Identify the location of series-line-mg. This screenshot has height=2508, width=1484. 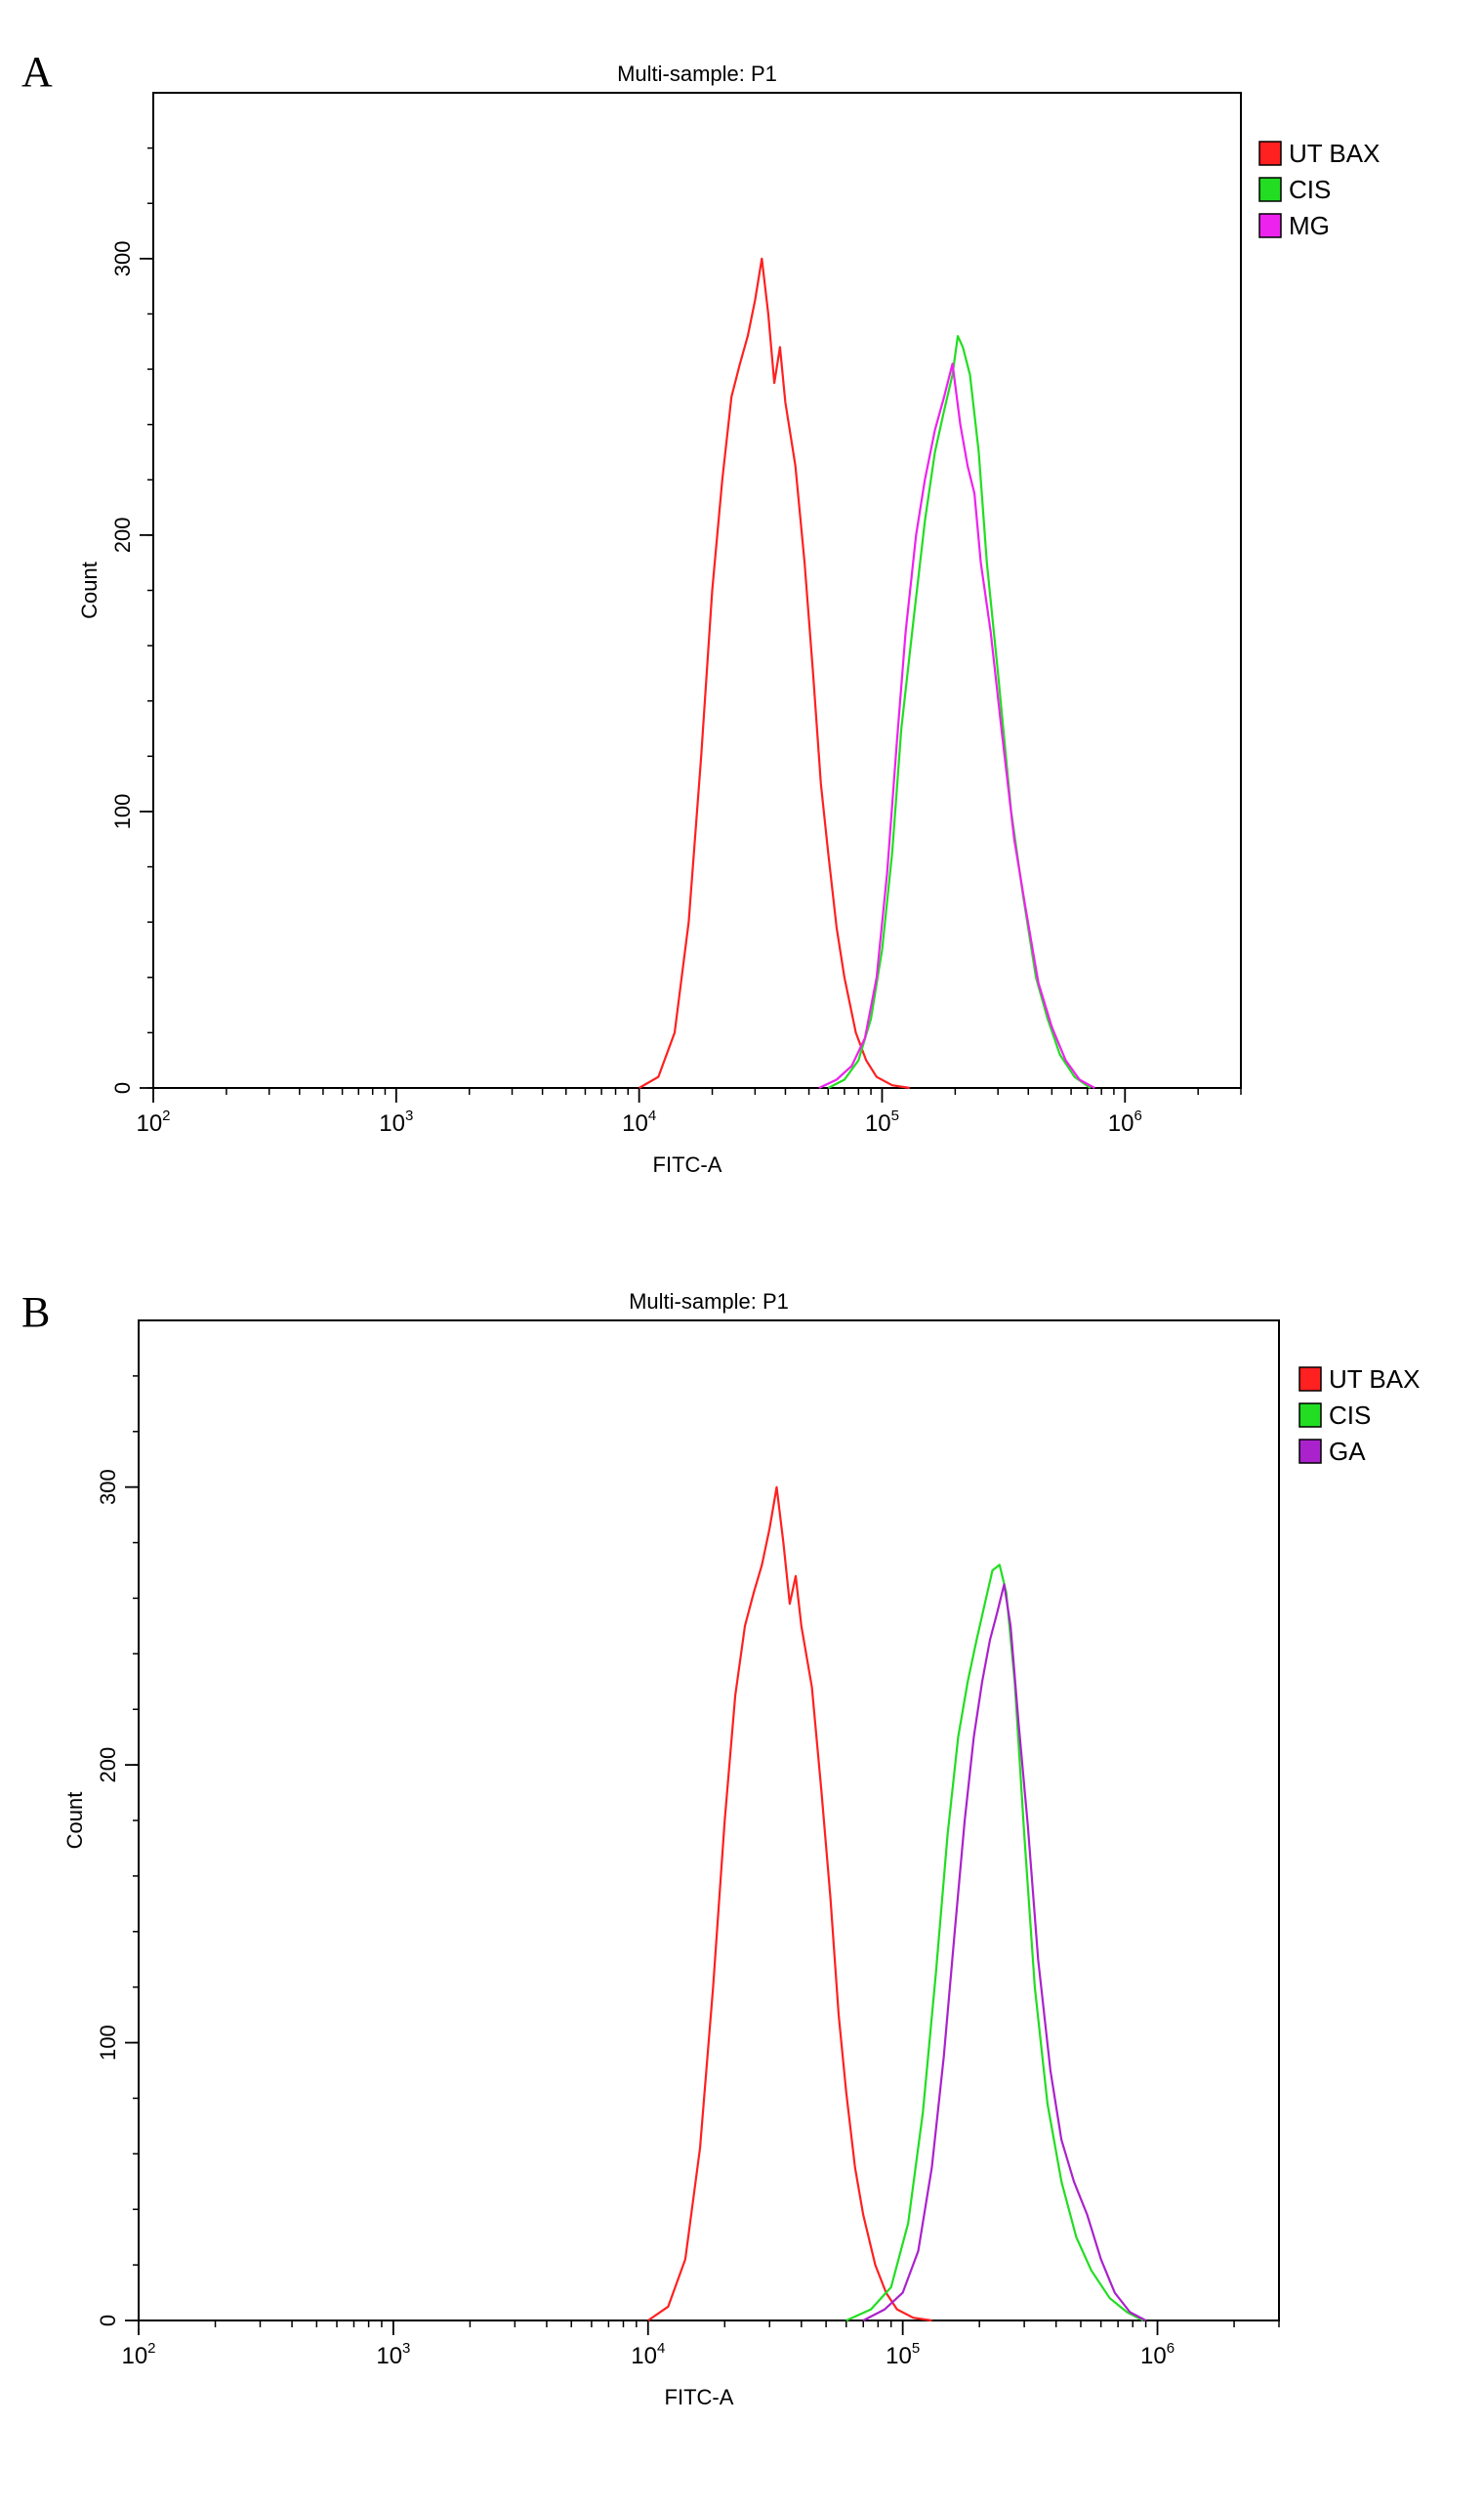
(957, 726).